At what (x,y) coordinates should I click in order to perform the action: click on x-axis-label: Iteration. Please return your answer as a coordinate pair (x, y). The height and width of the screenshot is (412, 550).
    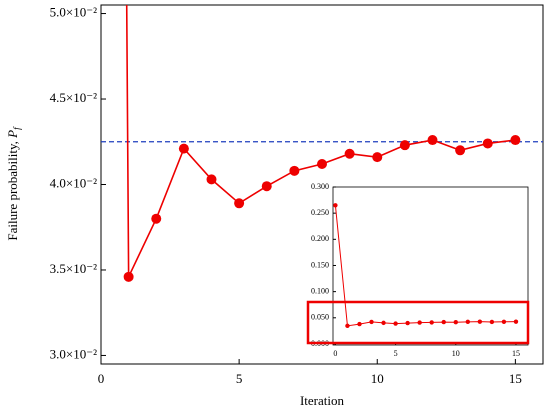
    Looking at the image, I should click on (322, 400).